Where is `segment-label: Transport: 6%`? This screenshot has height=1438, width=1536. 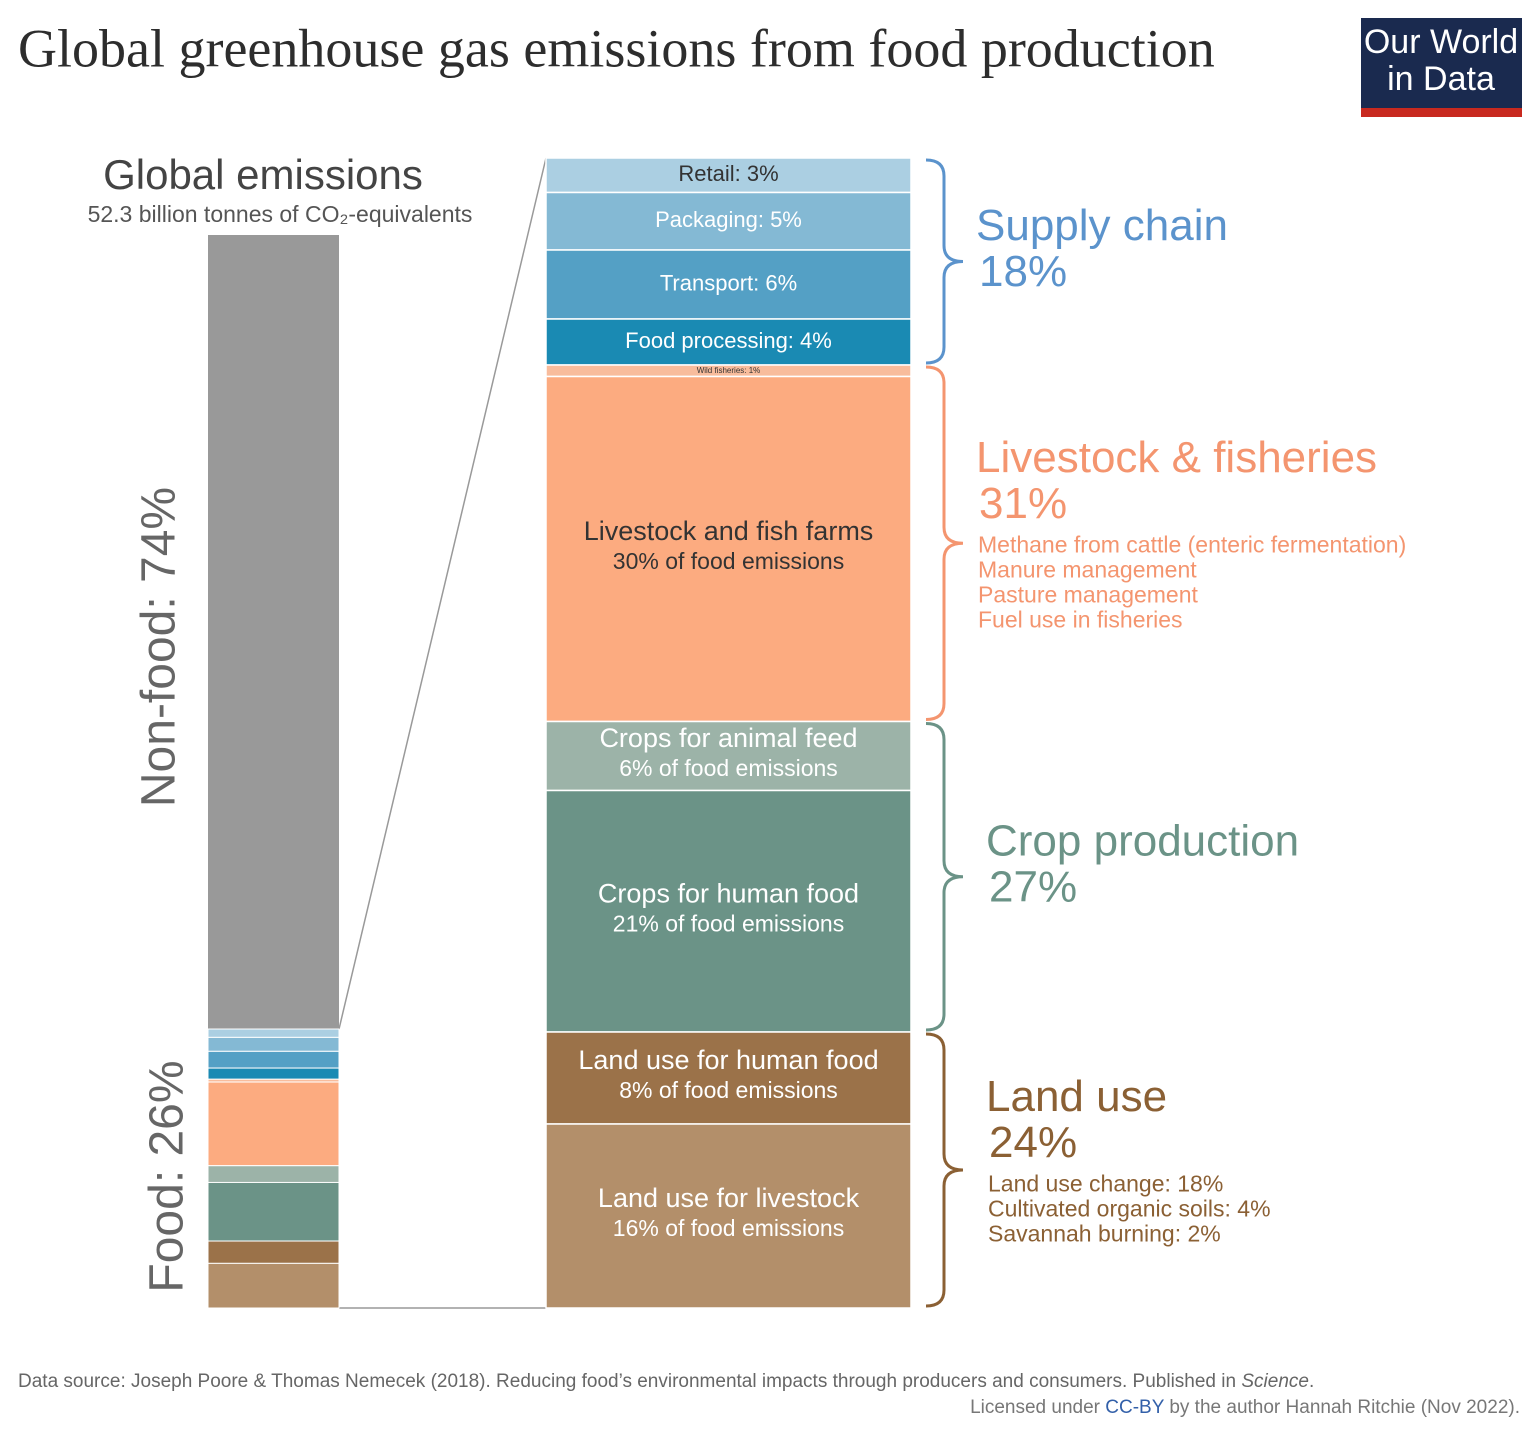
segment-label: Transport: 6% is located at coordinates (728, 282).